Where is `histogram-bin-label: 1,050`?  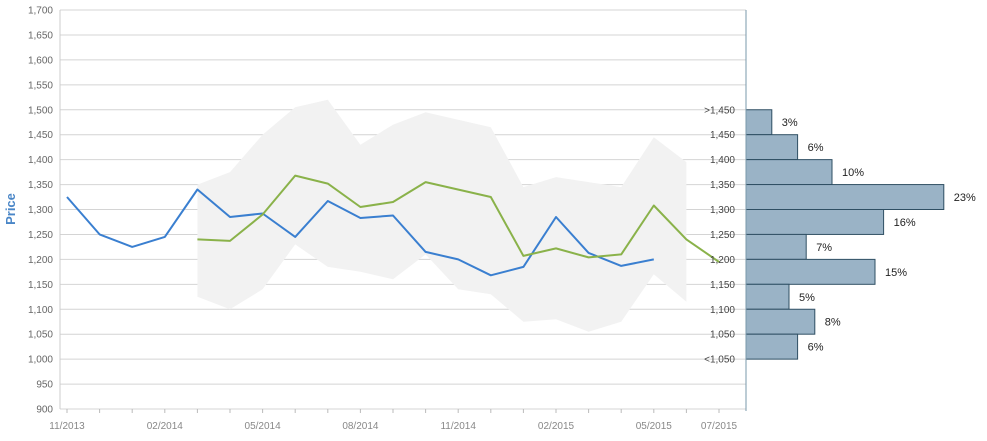
histogram-bin-label: 1,050 is located at coordinates (722, 335).